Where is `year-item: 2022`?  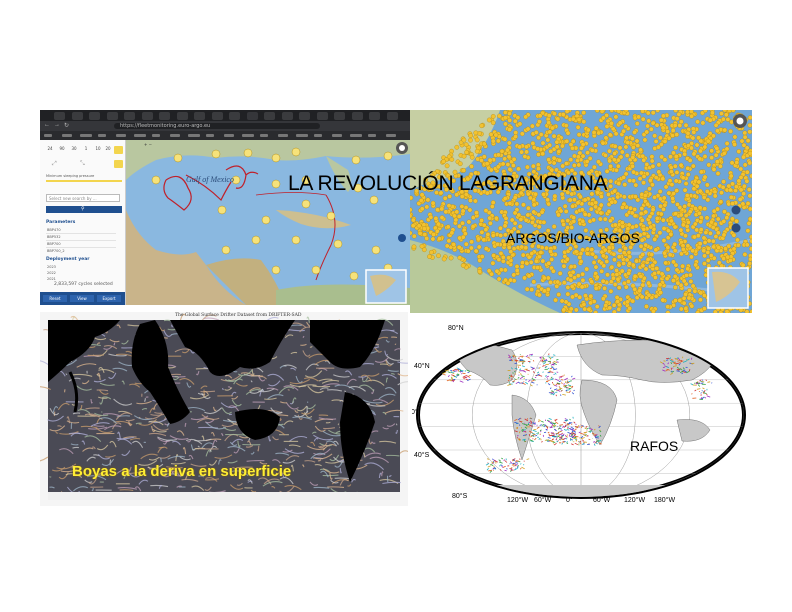 year-item: 2022 is located at coordinates (51, 273).